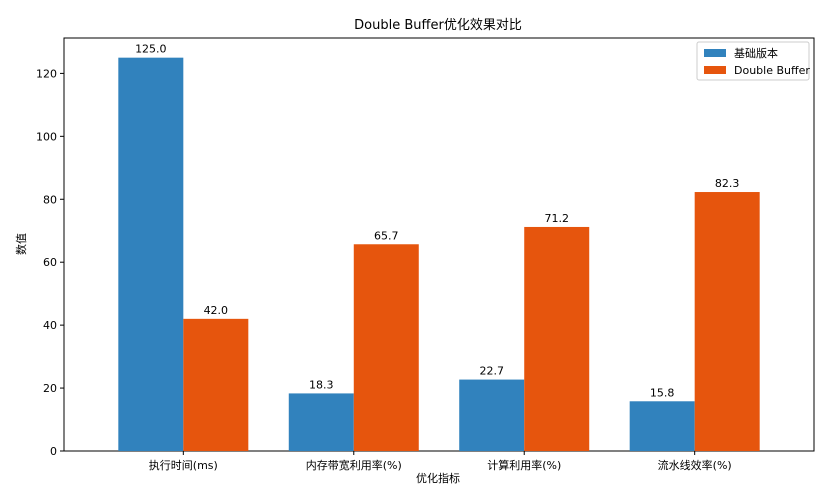  What do you see at coordinates (386, 235) in the screenshot?
I see `bar-value-label: 65.7` at bounding box center [386, 235].